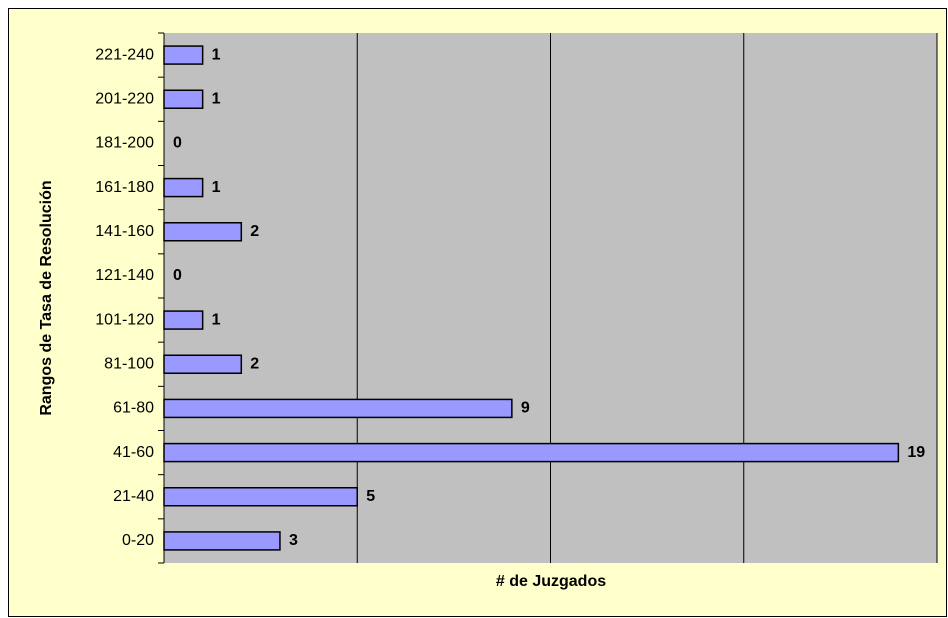 This screenshot has height=618, width=948. Describe the element at coordinates (46, 297) in the screenshot. I see `y-axis-label: Rangos de Tasa de Resolución` at that location.